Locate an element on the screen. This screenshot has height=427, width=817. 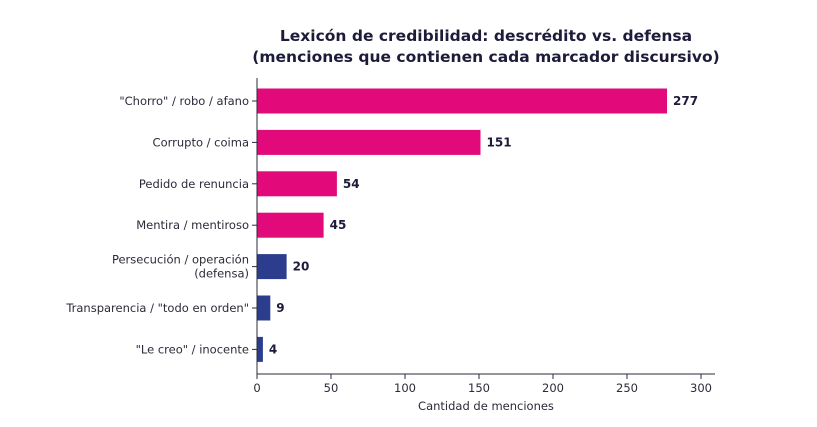
x-tick-label-3: 150 is located at coordinates (479, 388).